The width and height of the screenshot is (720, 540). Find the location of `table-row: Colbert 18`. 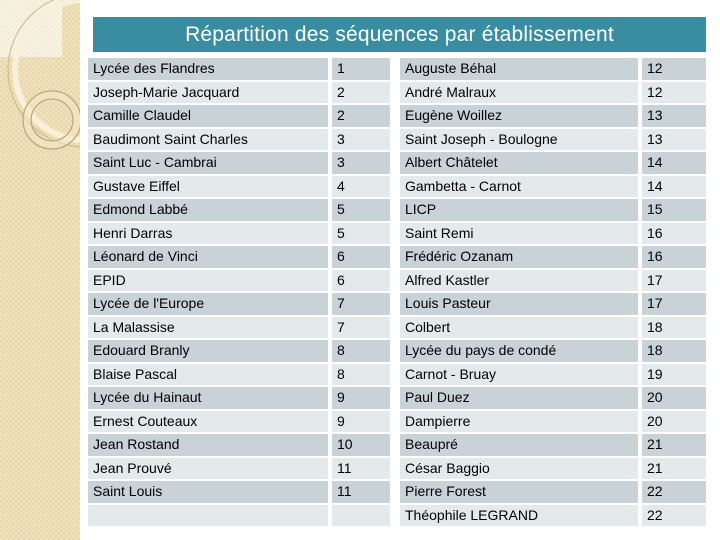

table-row: Colbert 18 is located at coordinates (553, 327).